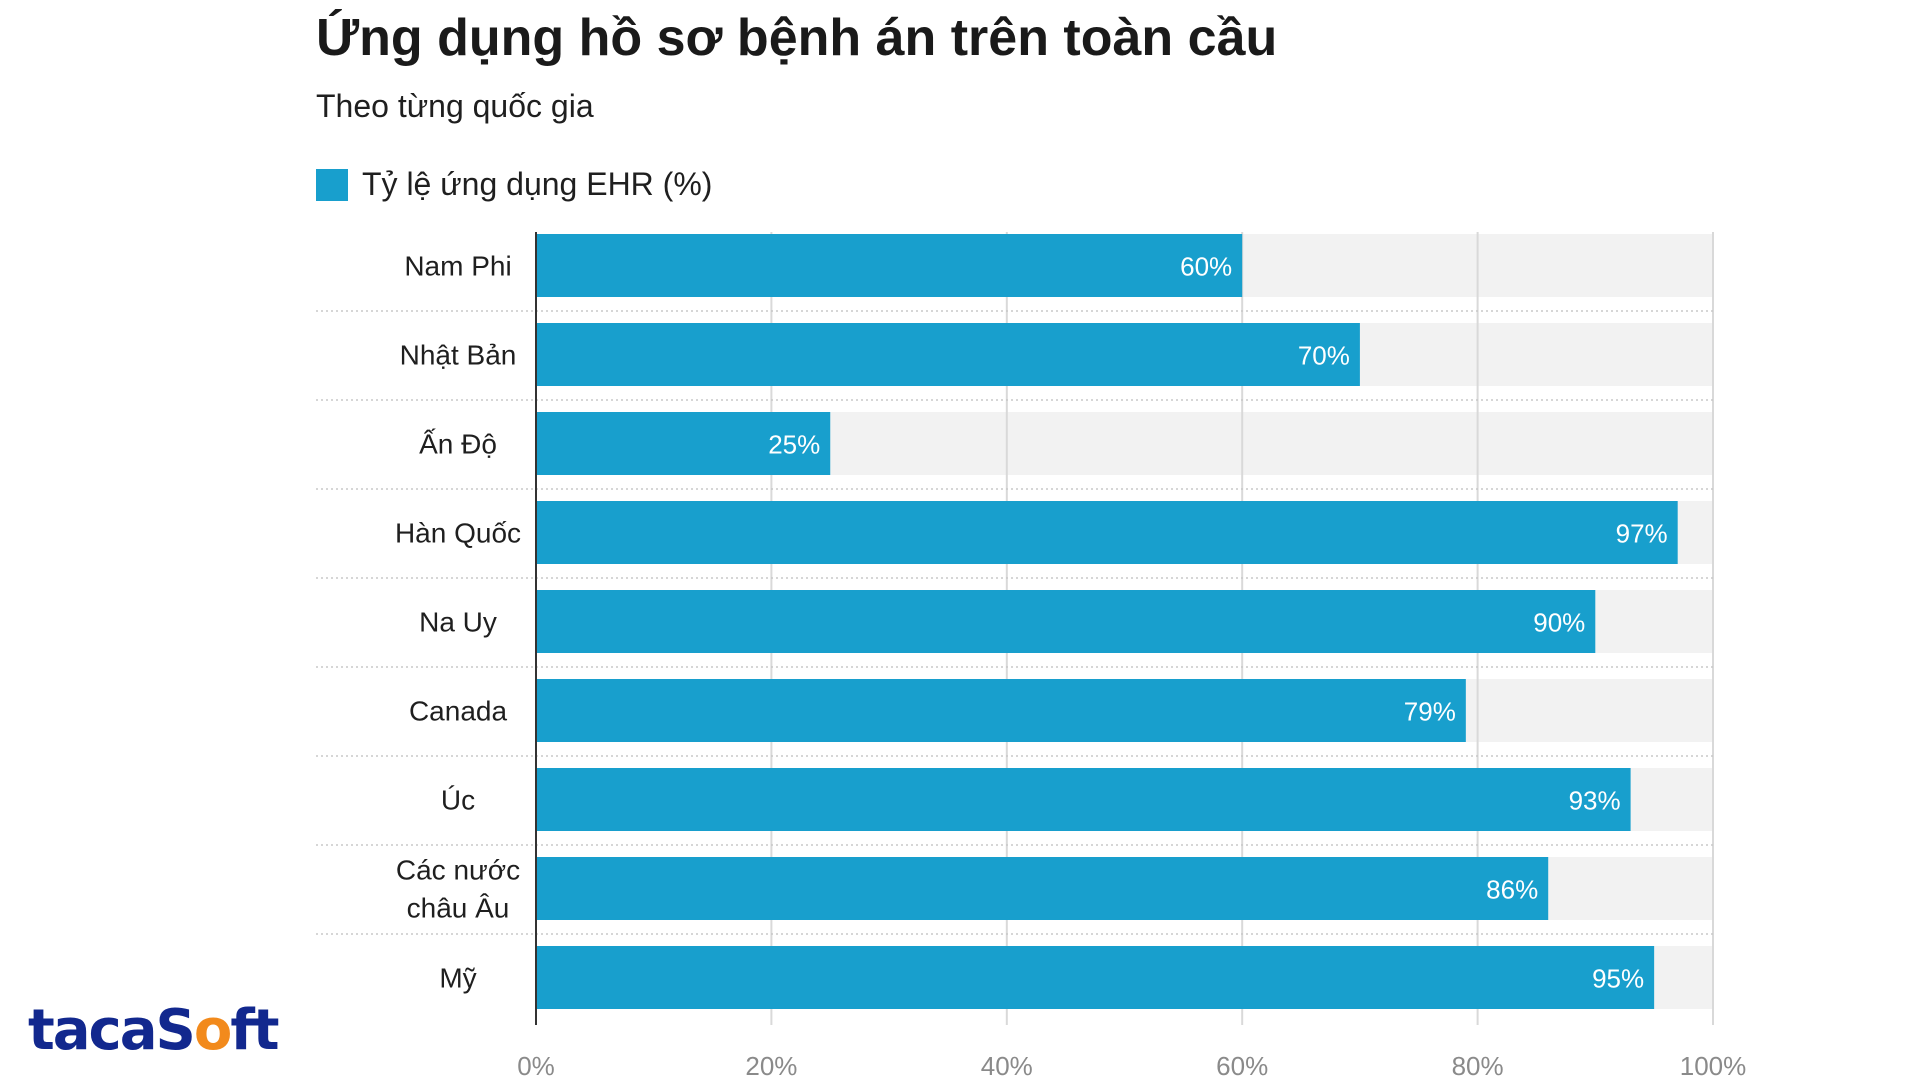 The width and height of the screenshot is (1920, 1080). I want to click on category-label: Canada, so click(458, 711).